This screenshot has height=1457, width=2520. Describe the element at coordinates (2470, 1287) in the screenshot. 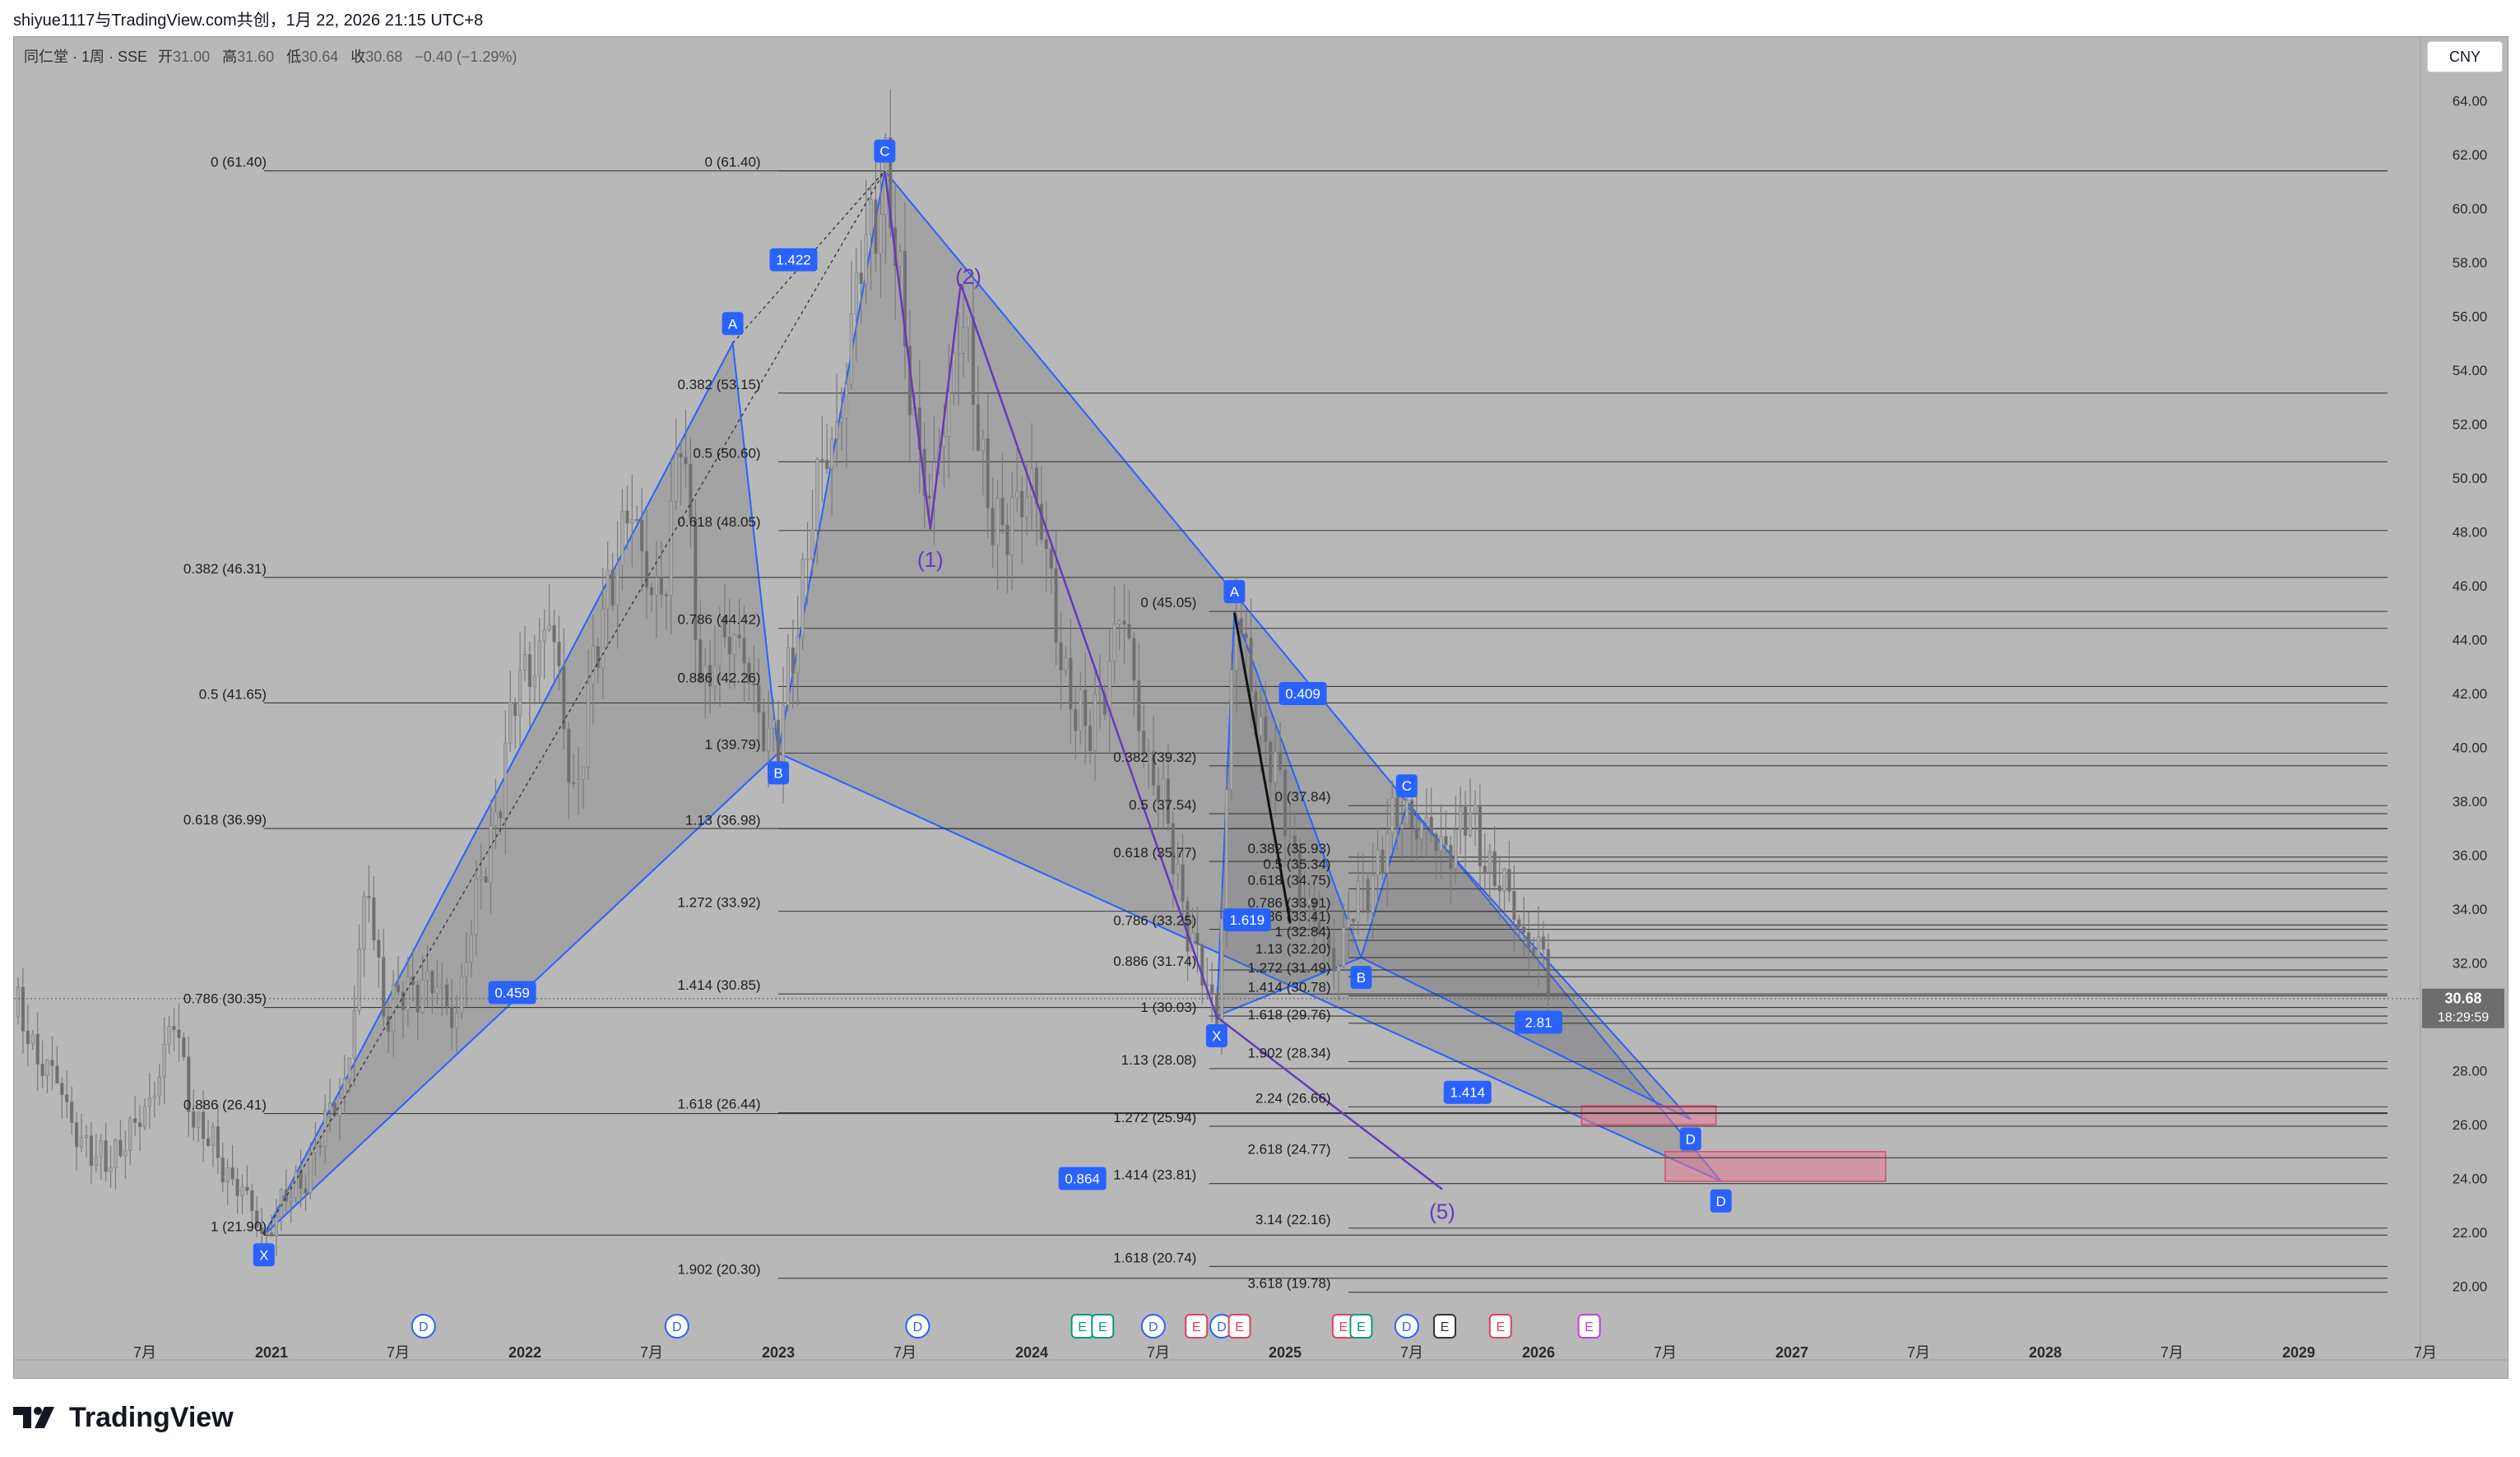

I see `y-tick-label: 20.00` at that location.